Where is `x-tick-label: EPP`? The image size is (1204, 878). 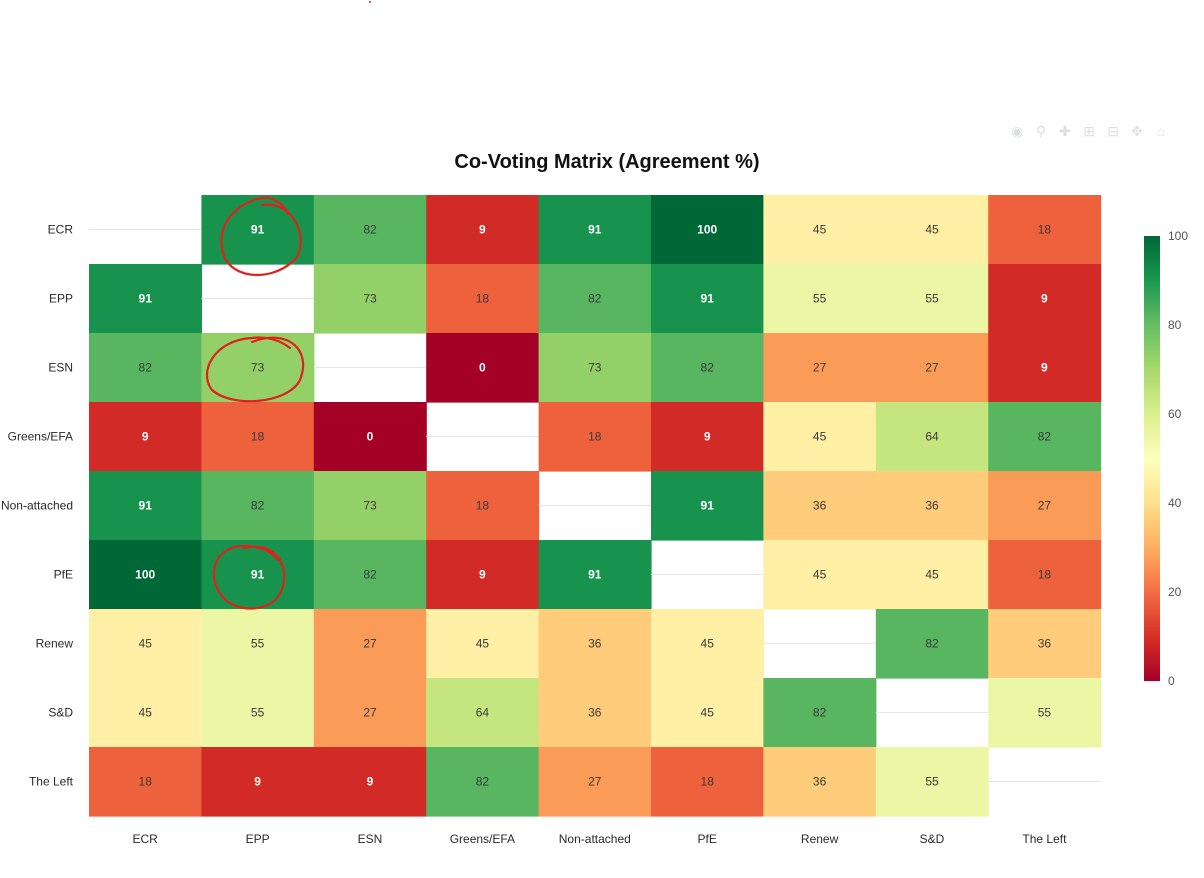 x-tick-label: EPP is located at coordinates (258, 839).